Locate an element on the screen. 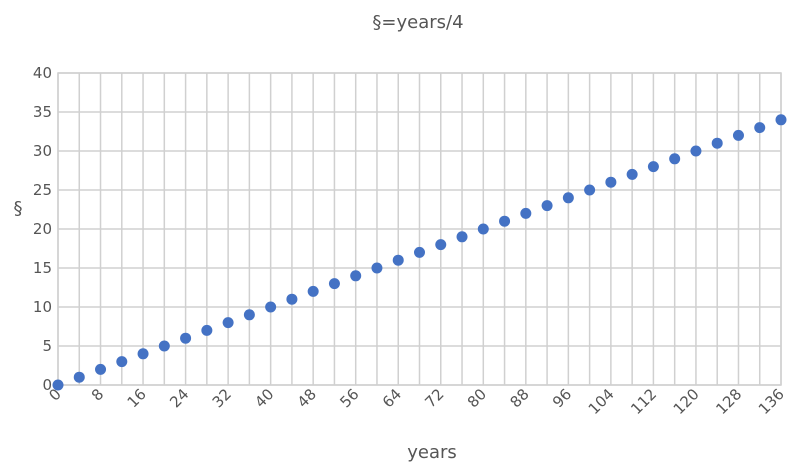 Image resolution: width=798 pixels, height=466 pixels. y-tick-label: 5 is located at coordinates (47, 346).